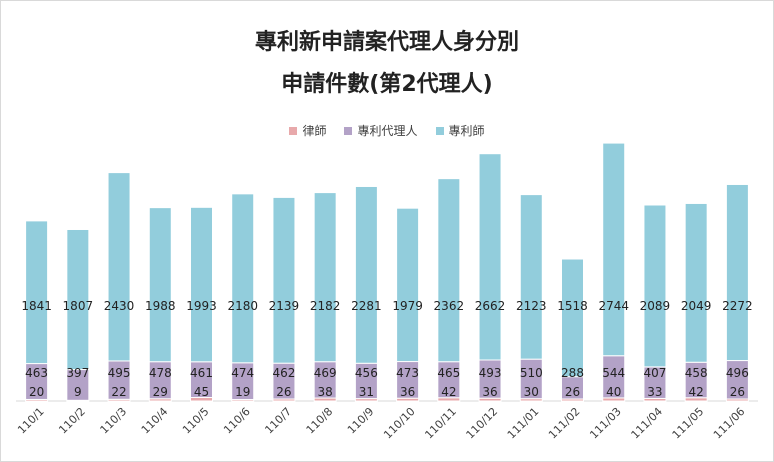 The image size is (774, 462). What do you see at coordinates (77, 373) in the screenshot?
I see `data-label-patent-agent: 397` at bounding box center [77, 373].